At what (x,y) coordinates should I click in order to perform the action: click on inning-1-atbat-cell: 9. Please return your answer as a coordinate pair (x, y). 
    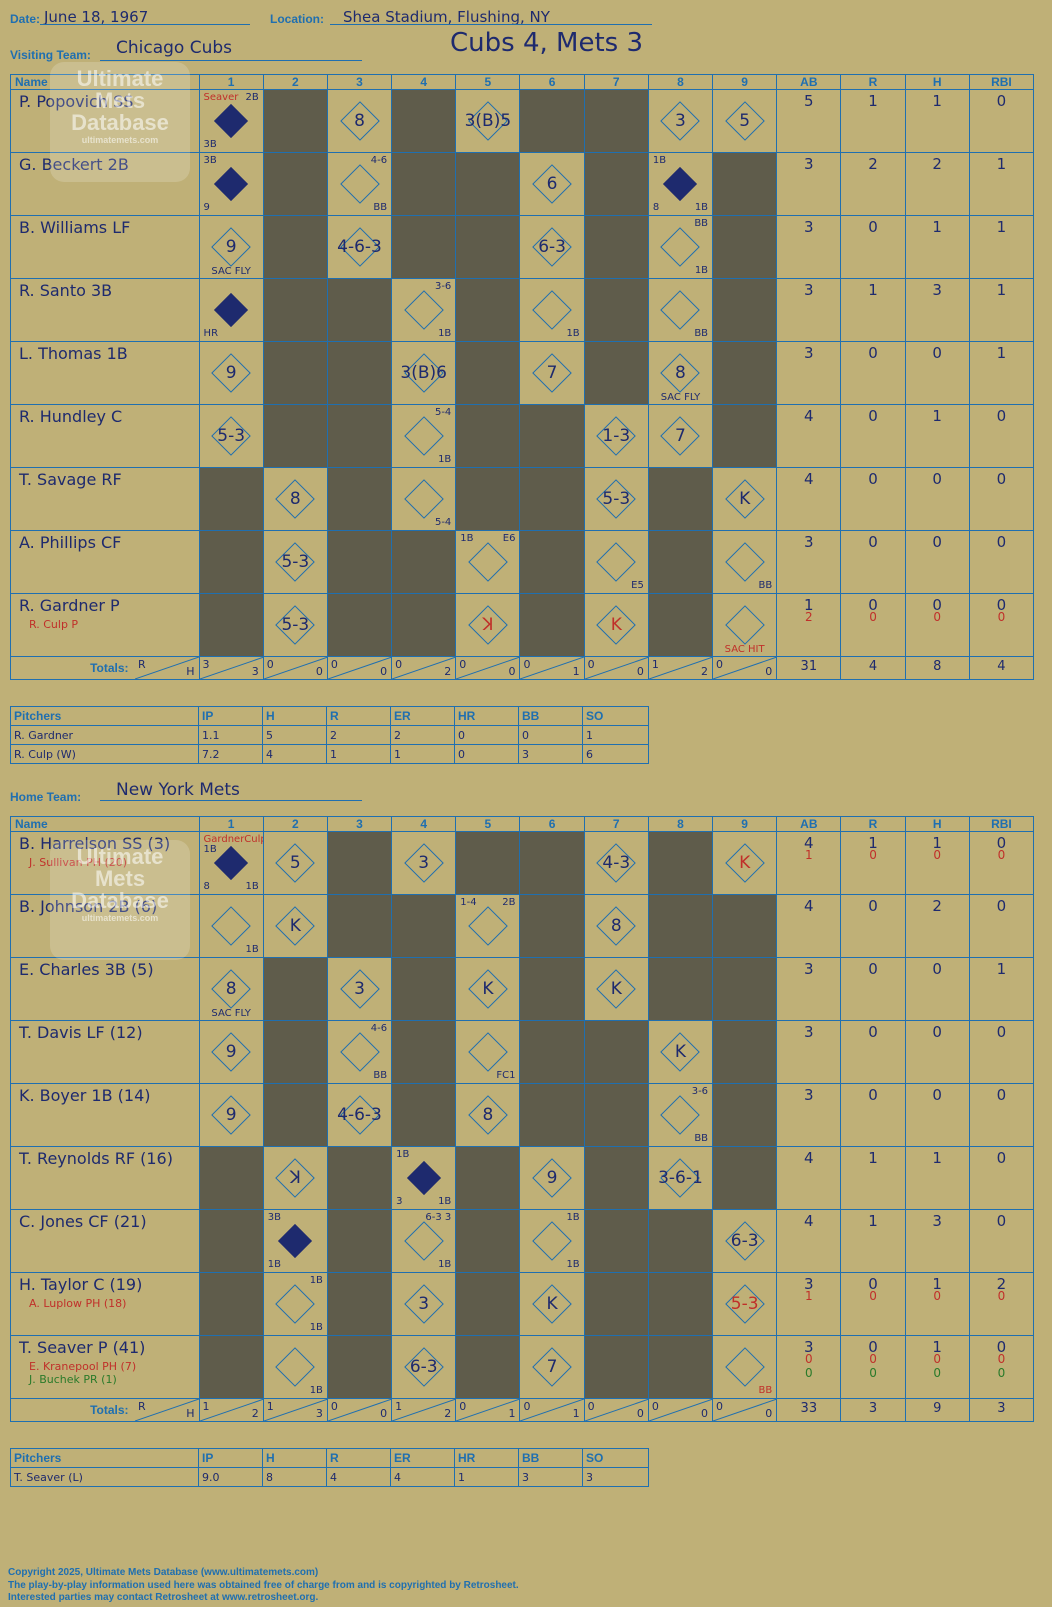
    Looking at the image, I should click on (231, 1052).